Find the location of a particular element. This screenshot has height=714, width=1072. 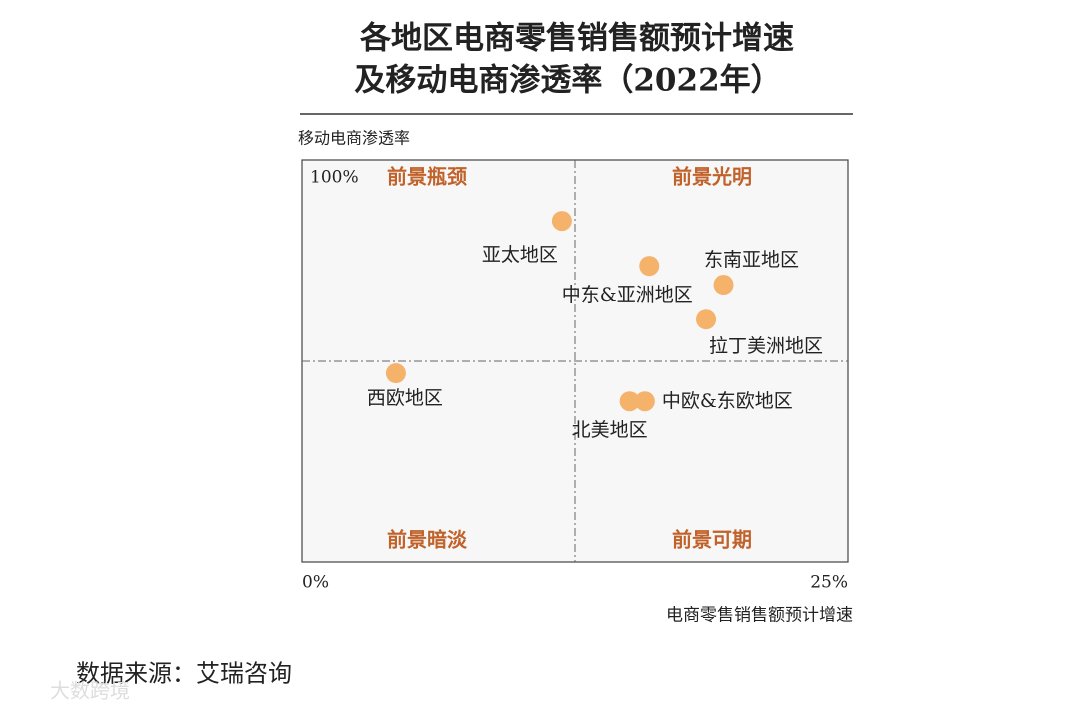

point-label: 中东&亚洲地区 is located at coordinates (627, 295).